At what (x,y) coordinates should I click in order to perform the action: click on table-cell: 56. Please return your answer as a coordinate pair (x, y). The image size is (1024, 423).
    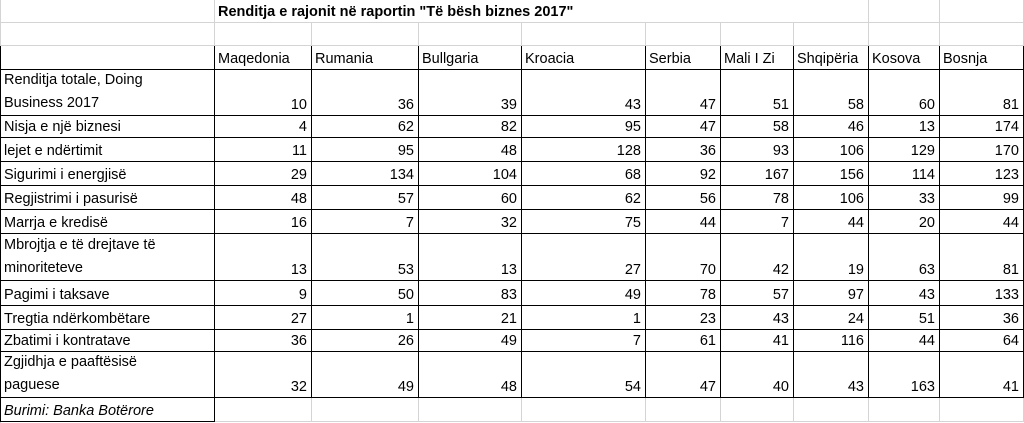
    Looking at the image, I should click on (683, 198).